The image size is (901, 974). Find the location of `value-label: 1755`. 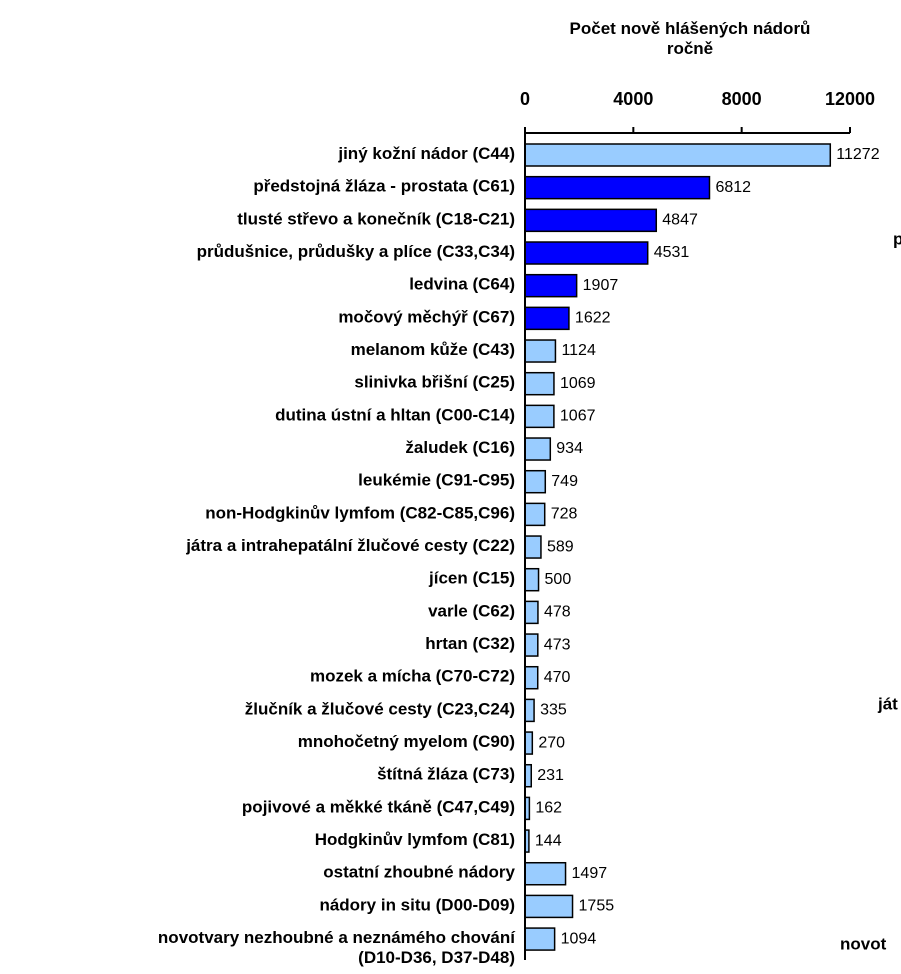

value-label: 1755 is located at coordinates (597, 906).